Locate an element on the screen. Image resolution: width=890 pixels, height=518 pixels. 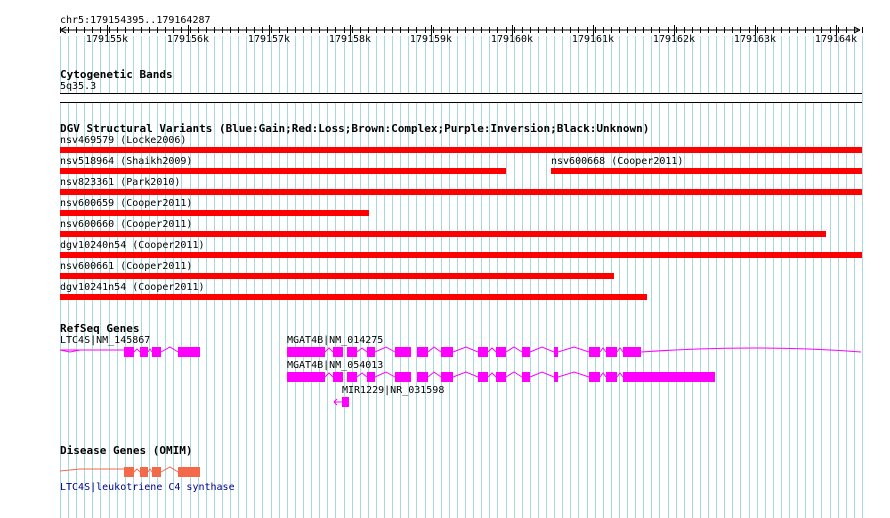
ruler-tick-label: 179159k is located at coordinates (431, 39).